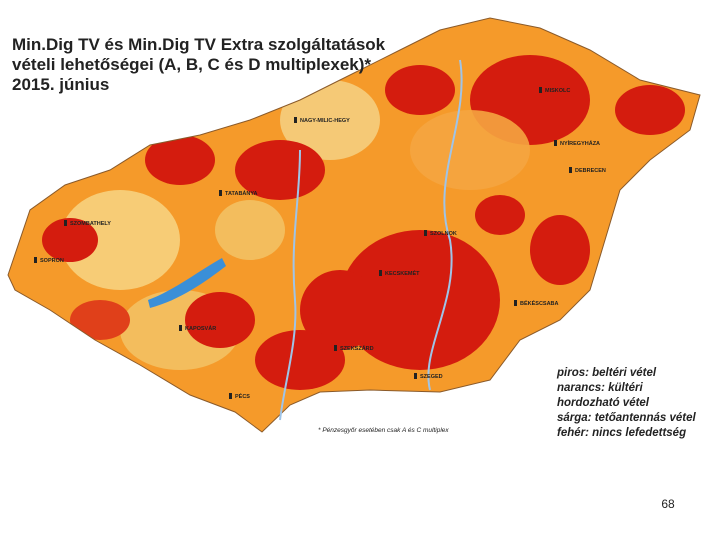 This screenshot has height=540, width=720. I want to click on city-label: KECSKEMÉT, so click(402, 273).